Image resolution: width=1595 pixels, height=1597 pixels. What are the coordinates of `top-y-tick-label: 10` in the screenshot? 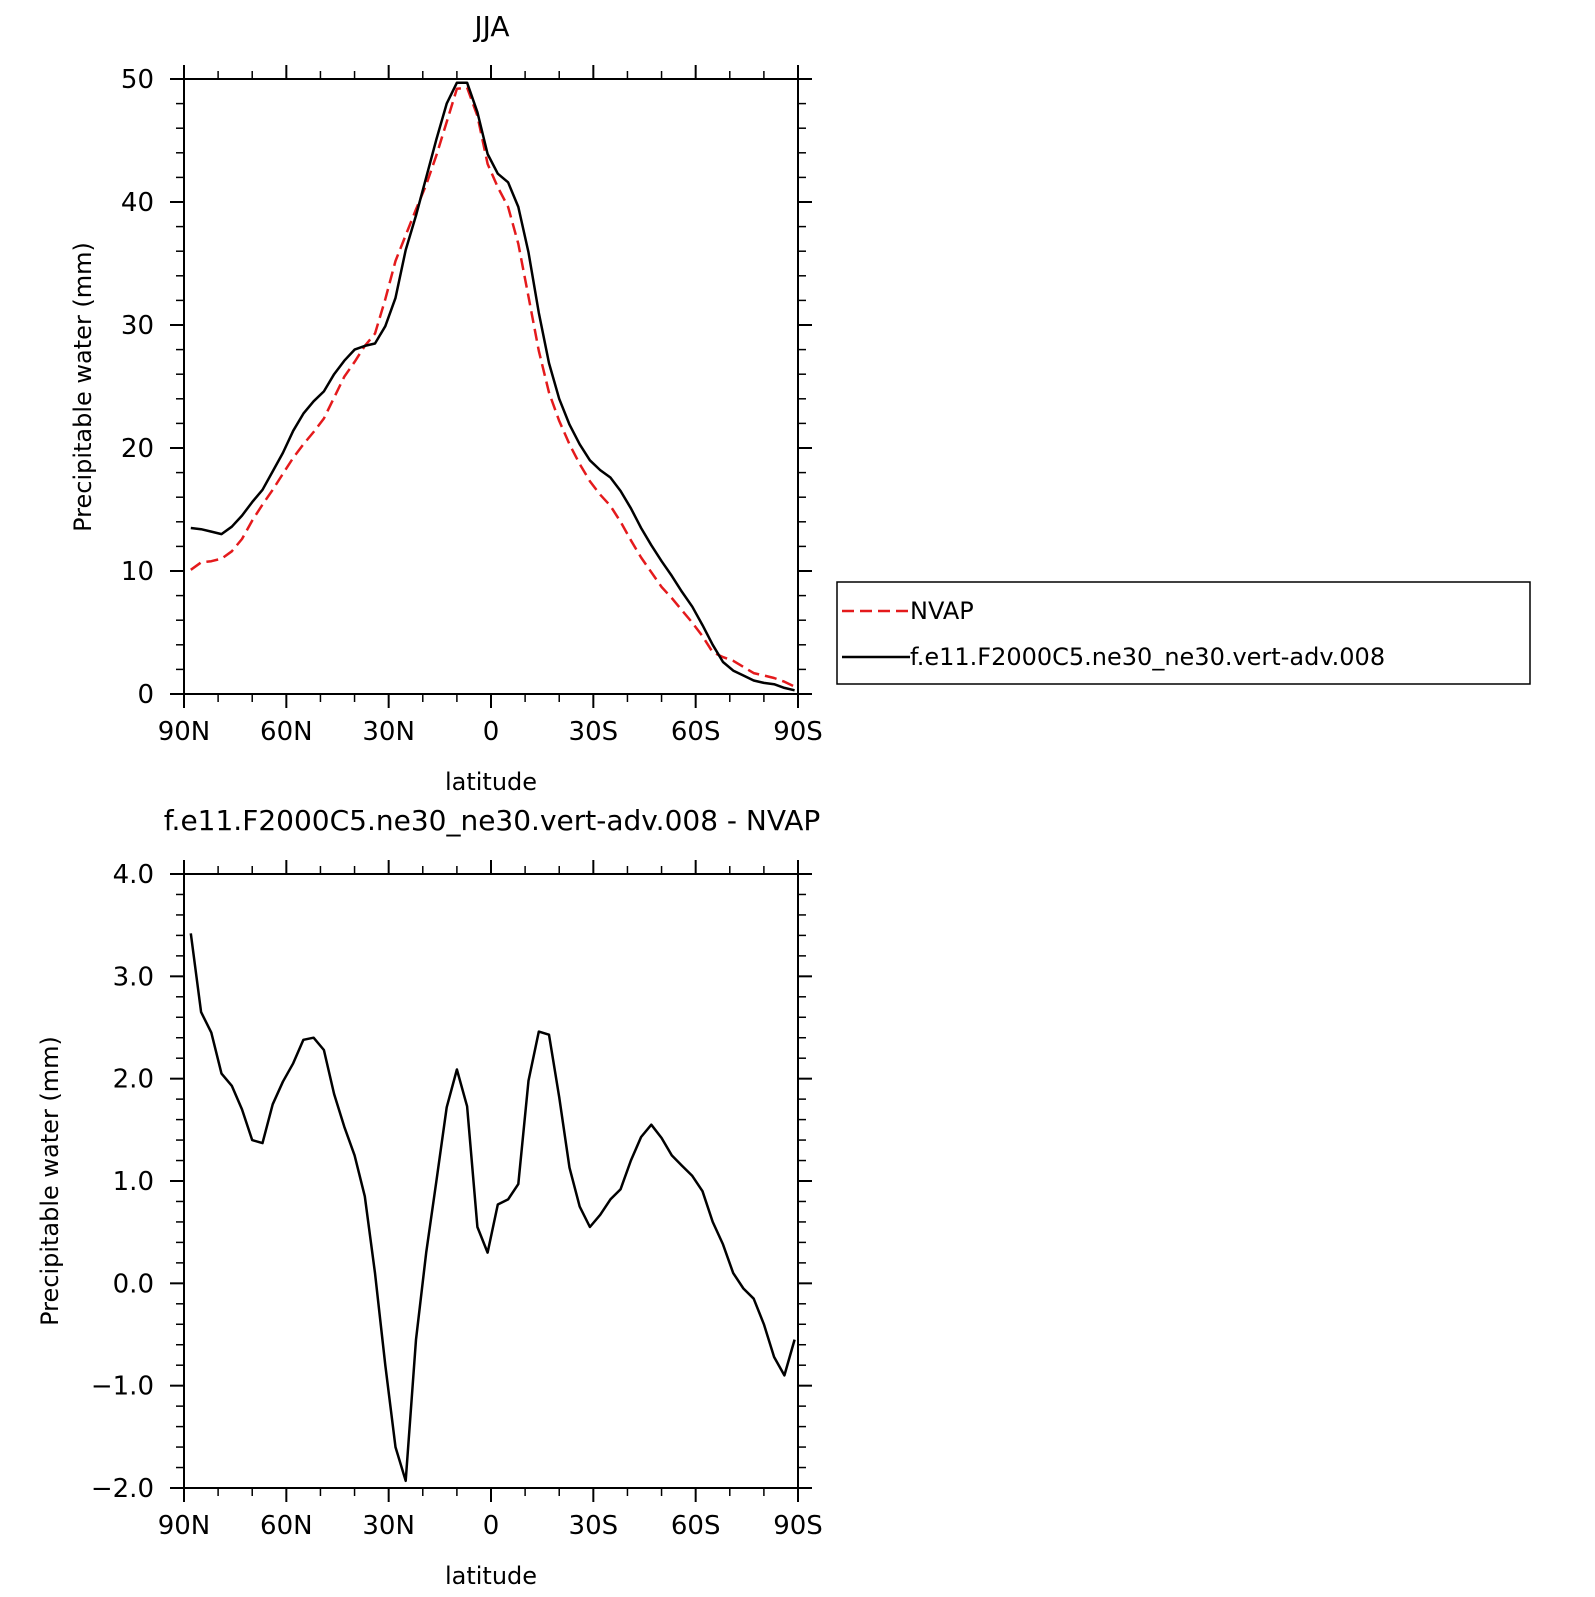 It's located at (137, 572).